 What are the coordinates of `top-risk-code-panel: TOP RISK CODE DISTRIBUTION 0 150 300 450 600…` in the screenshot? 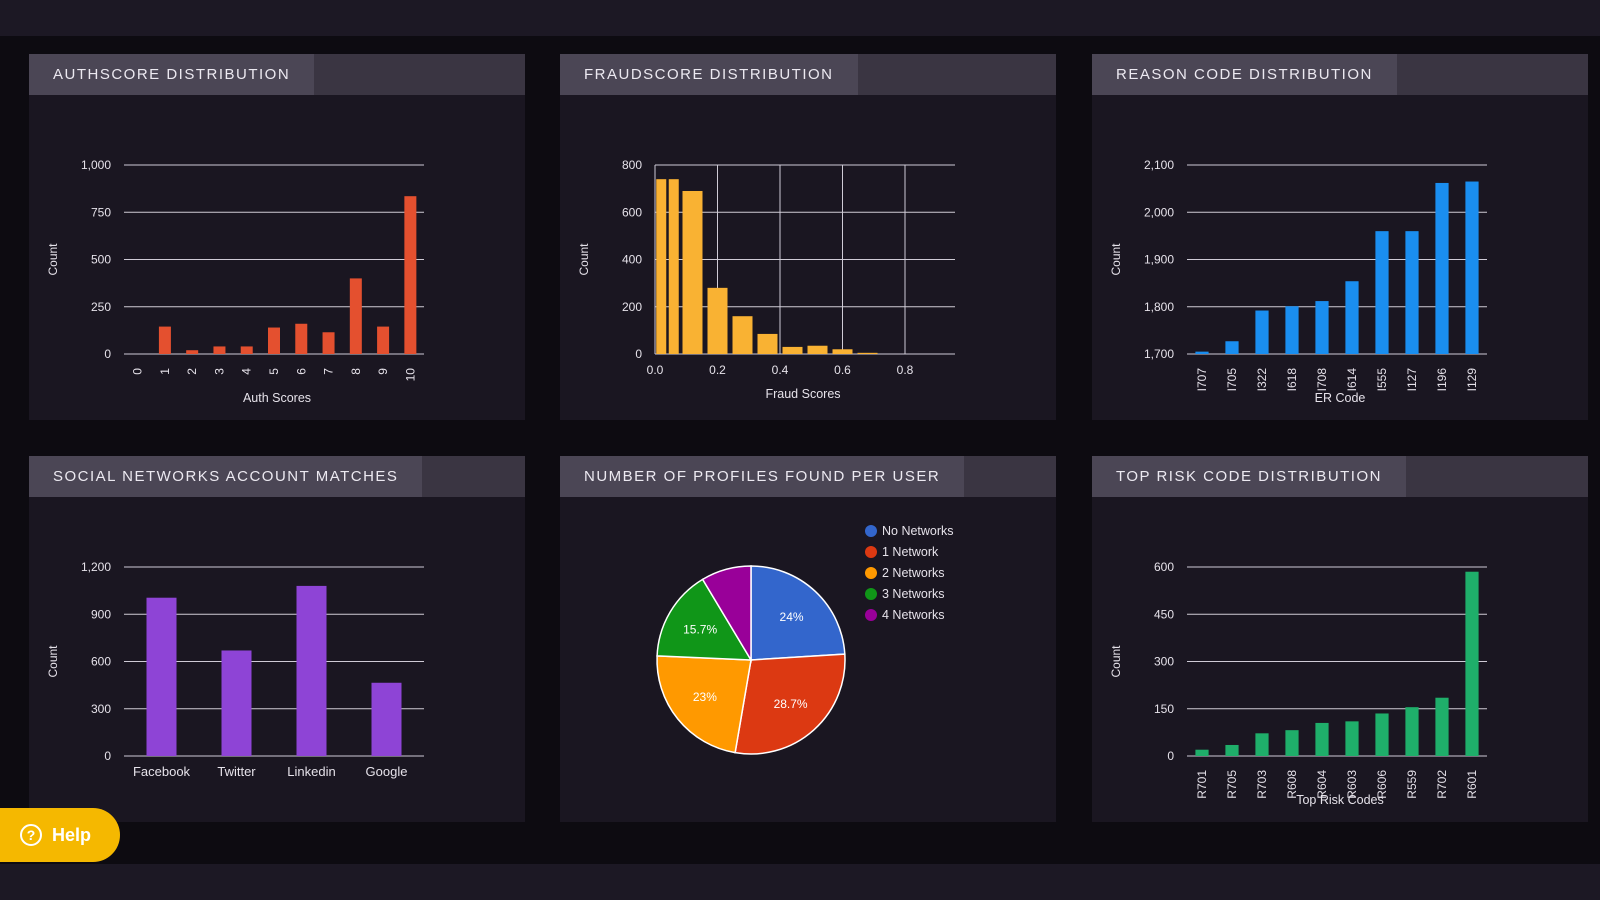 It's located at (1340, 639).